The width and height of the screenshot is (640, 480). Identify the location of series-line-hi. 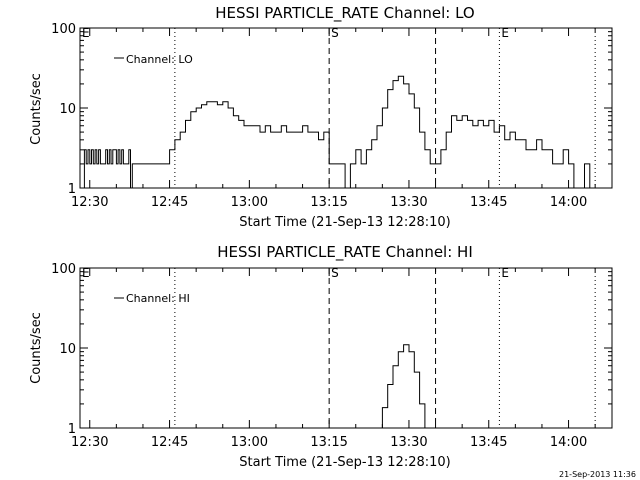
(401, 386).